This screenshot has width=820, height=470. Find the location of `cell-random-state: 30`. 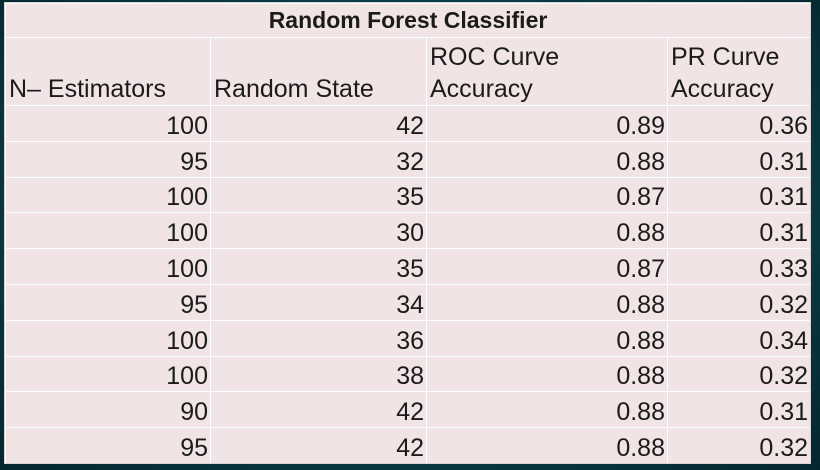

cell-random-state: 30 is located at coordinates (318, 231).